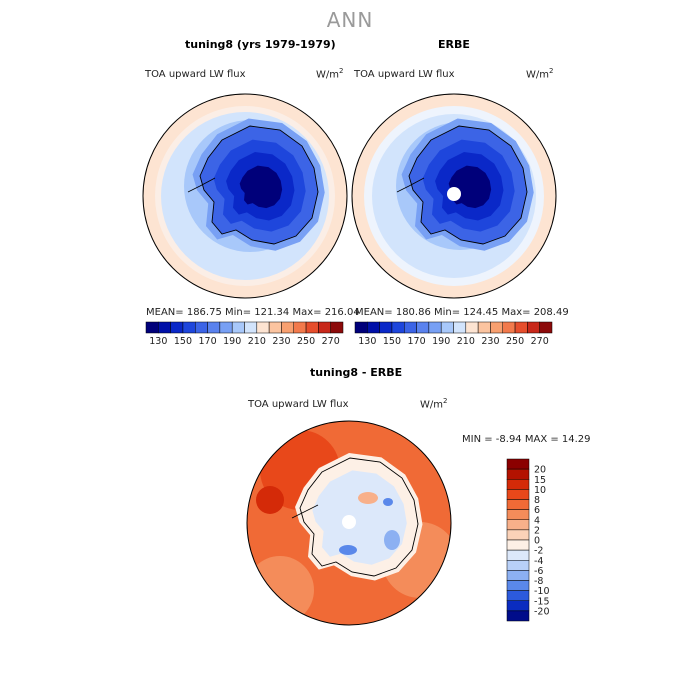 This screenshot has height=700, width=700. Describe the element at coordinates (542, 591) in the screenshot. I see `colorbar-tick-label: -10` at that location.